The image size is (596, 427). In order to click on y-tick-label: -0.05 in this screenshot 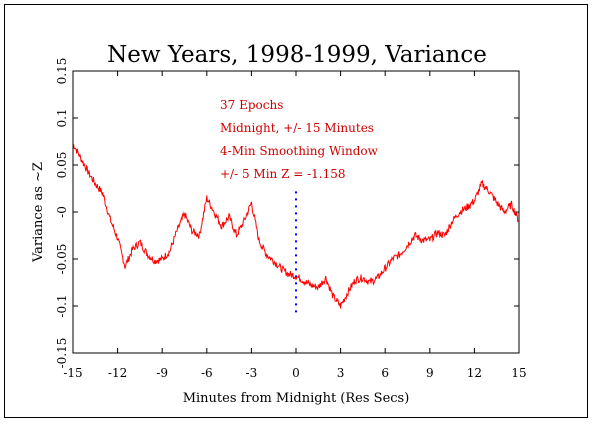, I will do `click(62, 259)`.